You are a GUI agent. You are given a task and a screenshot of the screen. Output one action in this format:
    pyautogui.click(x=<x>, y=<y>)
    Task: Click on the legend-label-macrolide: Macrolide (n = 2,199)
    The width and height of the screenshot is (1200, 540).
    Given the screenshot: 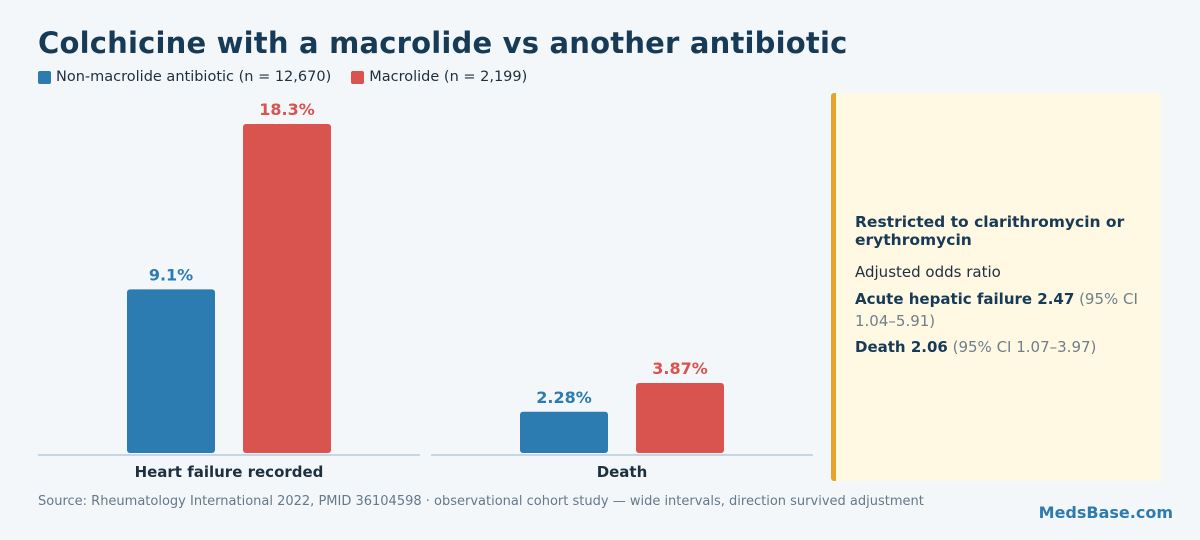 What is the action you would take?
    pyautogui.click(x=448, y=77)
    